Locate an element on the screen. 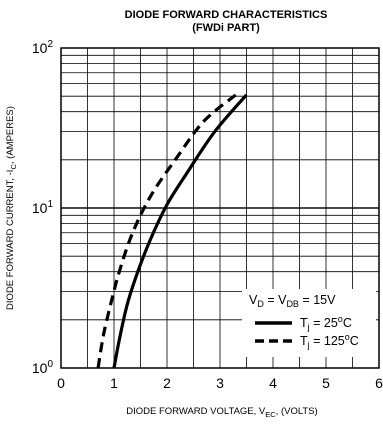  x-axis-label: DIODE FORWARD VOLTAGE, VEC, (VOLTS) is located at coordinates (221, 412).